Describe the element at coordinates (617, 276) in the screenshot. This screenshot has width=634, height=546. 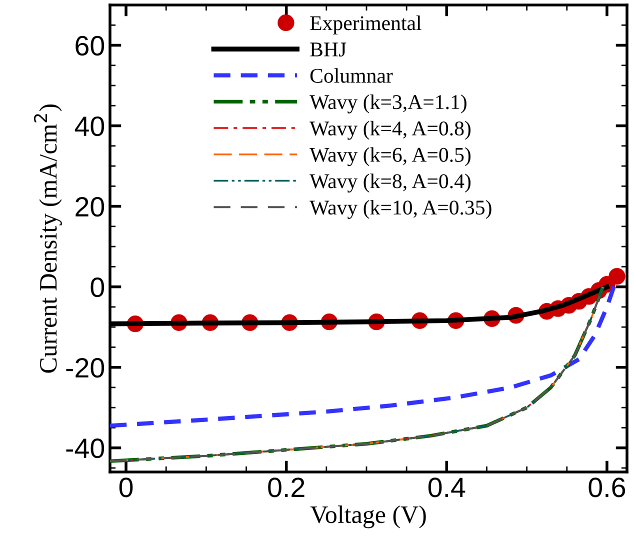
I see `point` at that location.